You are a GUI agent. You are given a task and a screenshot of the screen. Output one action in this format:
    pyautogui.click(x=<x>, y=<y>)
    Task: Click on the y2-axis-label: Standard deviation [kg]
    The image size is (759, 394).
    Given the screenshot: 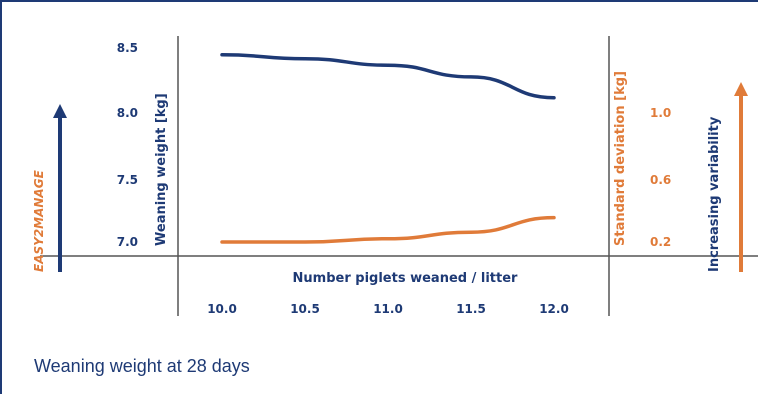 What is the action you would take?
    pyautogui.click(x=620, y=158)
    